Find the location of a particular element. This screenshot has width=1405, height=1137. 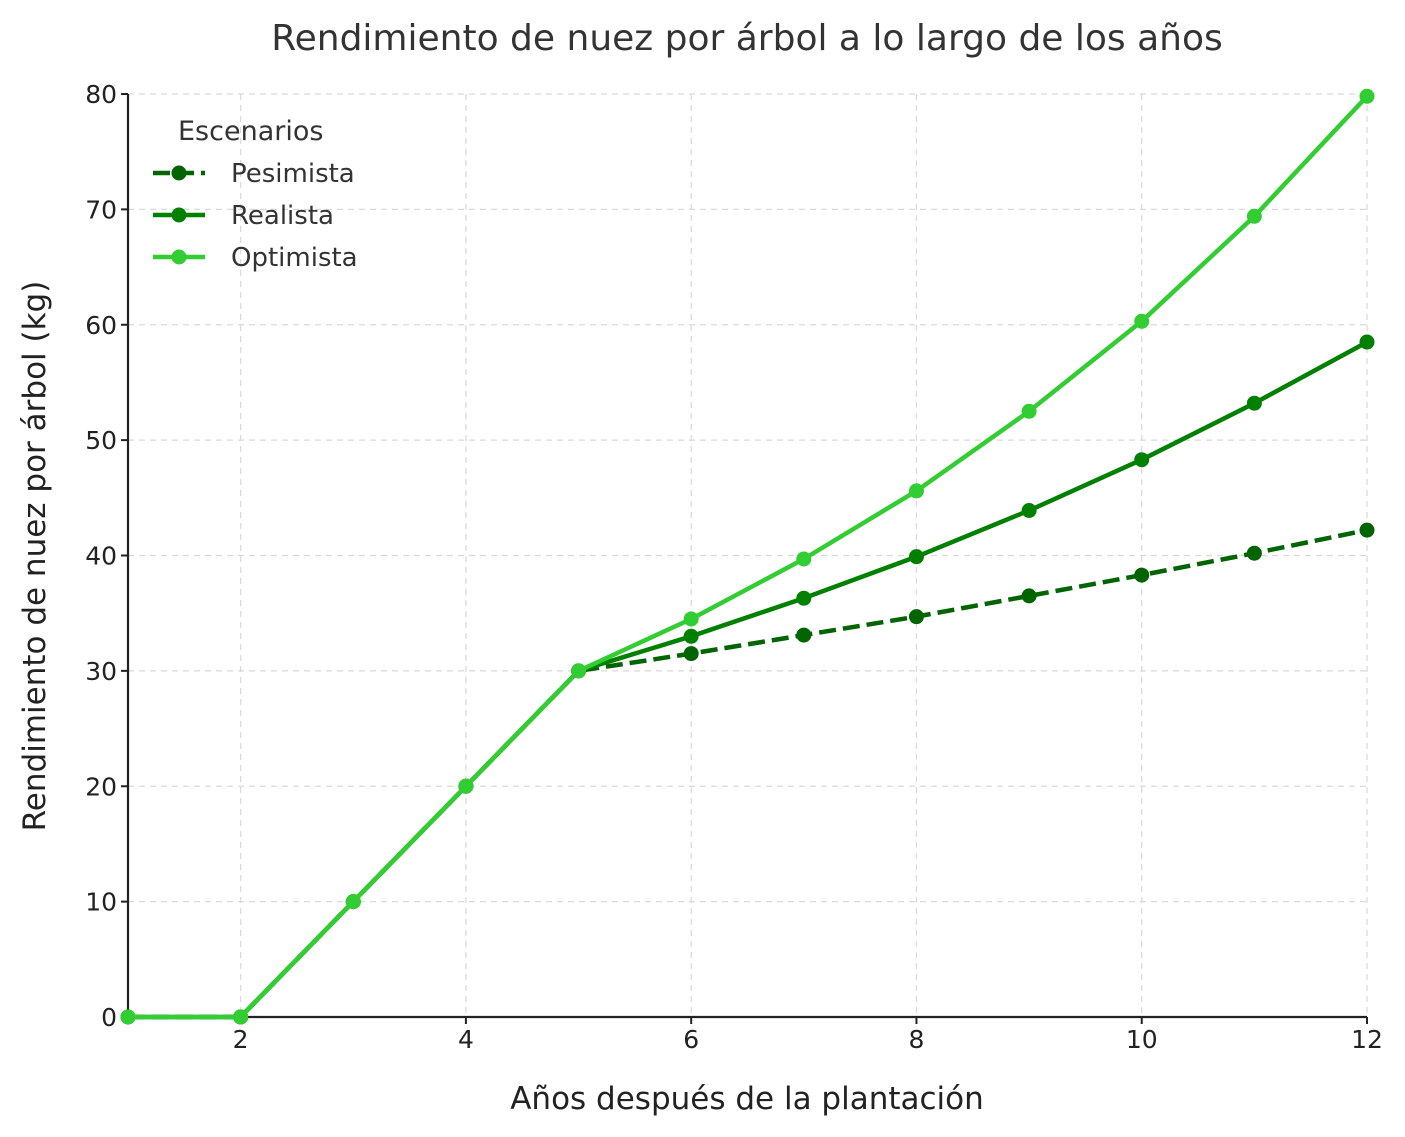

y-tick-label: 10 is located at coordinates (101, 902).